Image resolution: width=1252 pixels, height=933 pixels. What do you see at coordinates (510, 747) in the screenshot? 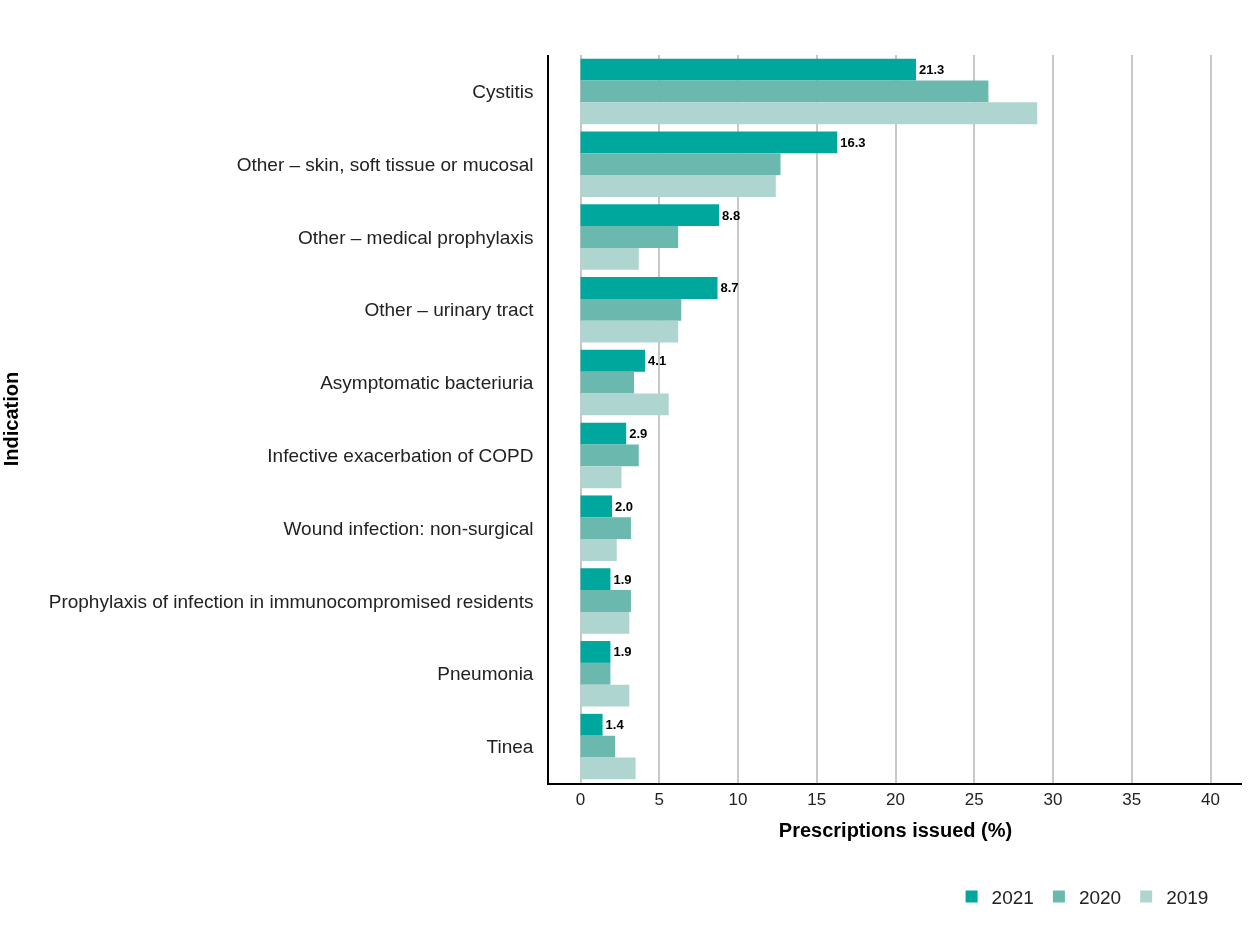
I see `y-tick-label: Tinea` at bounding box center [510, 747].